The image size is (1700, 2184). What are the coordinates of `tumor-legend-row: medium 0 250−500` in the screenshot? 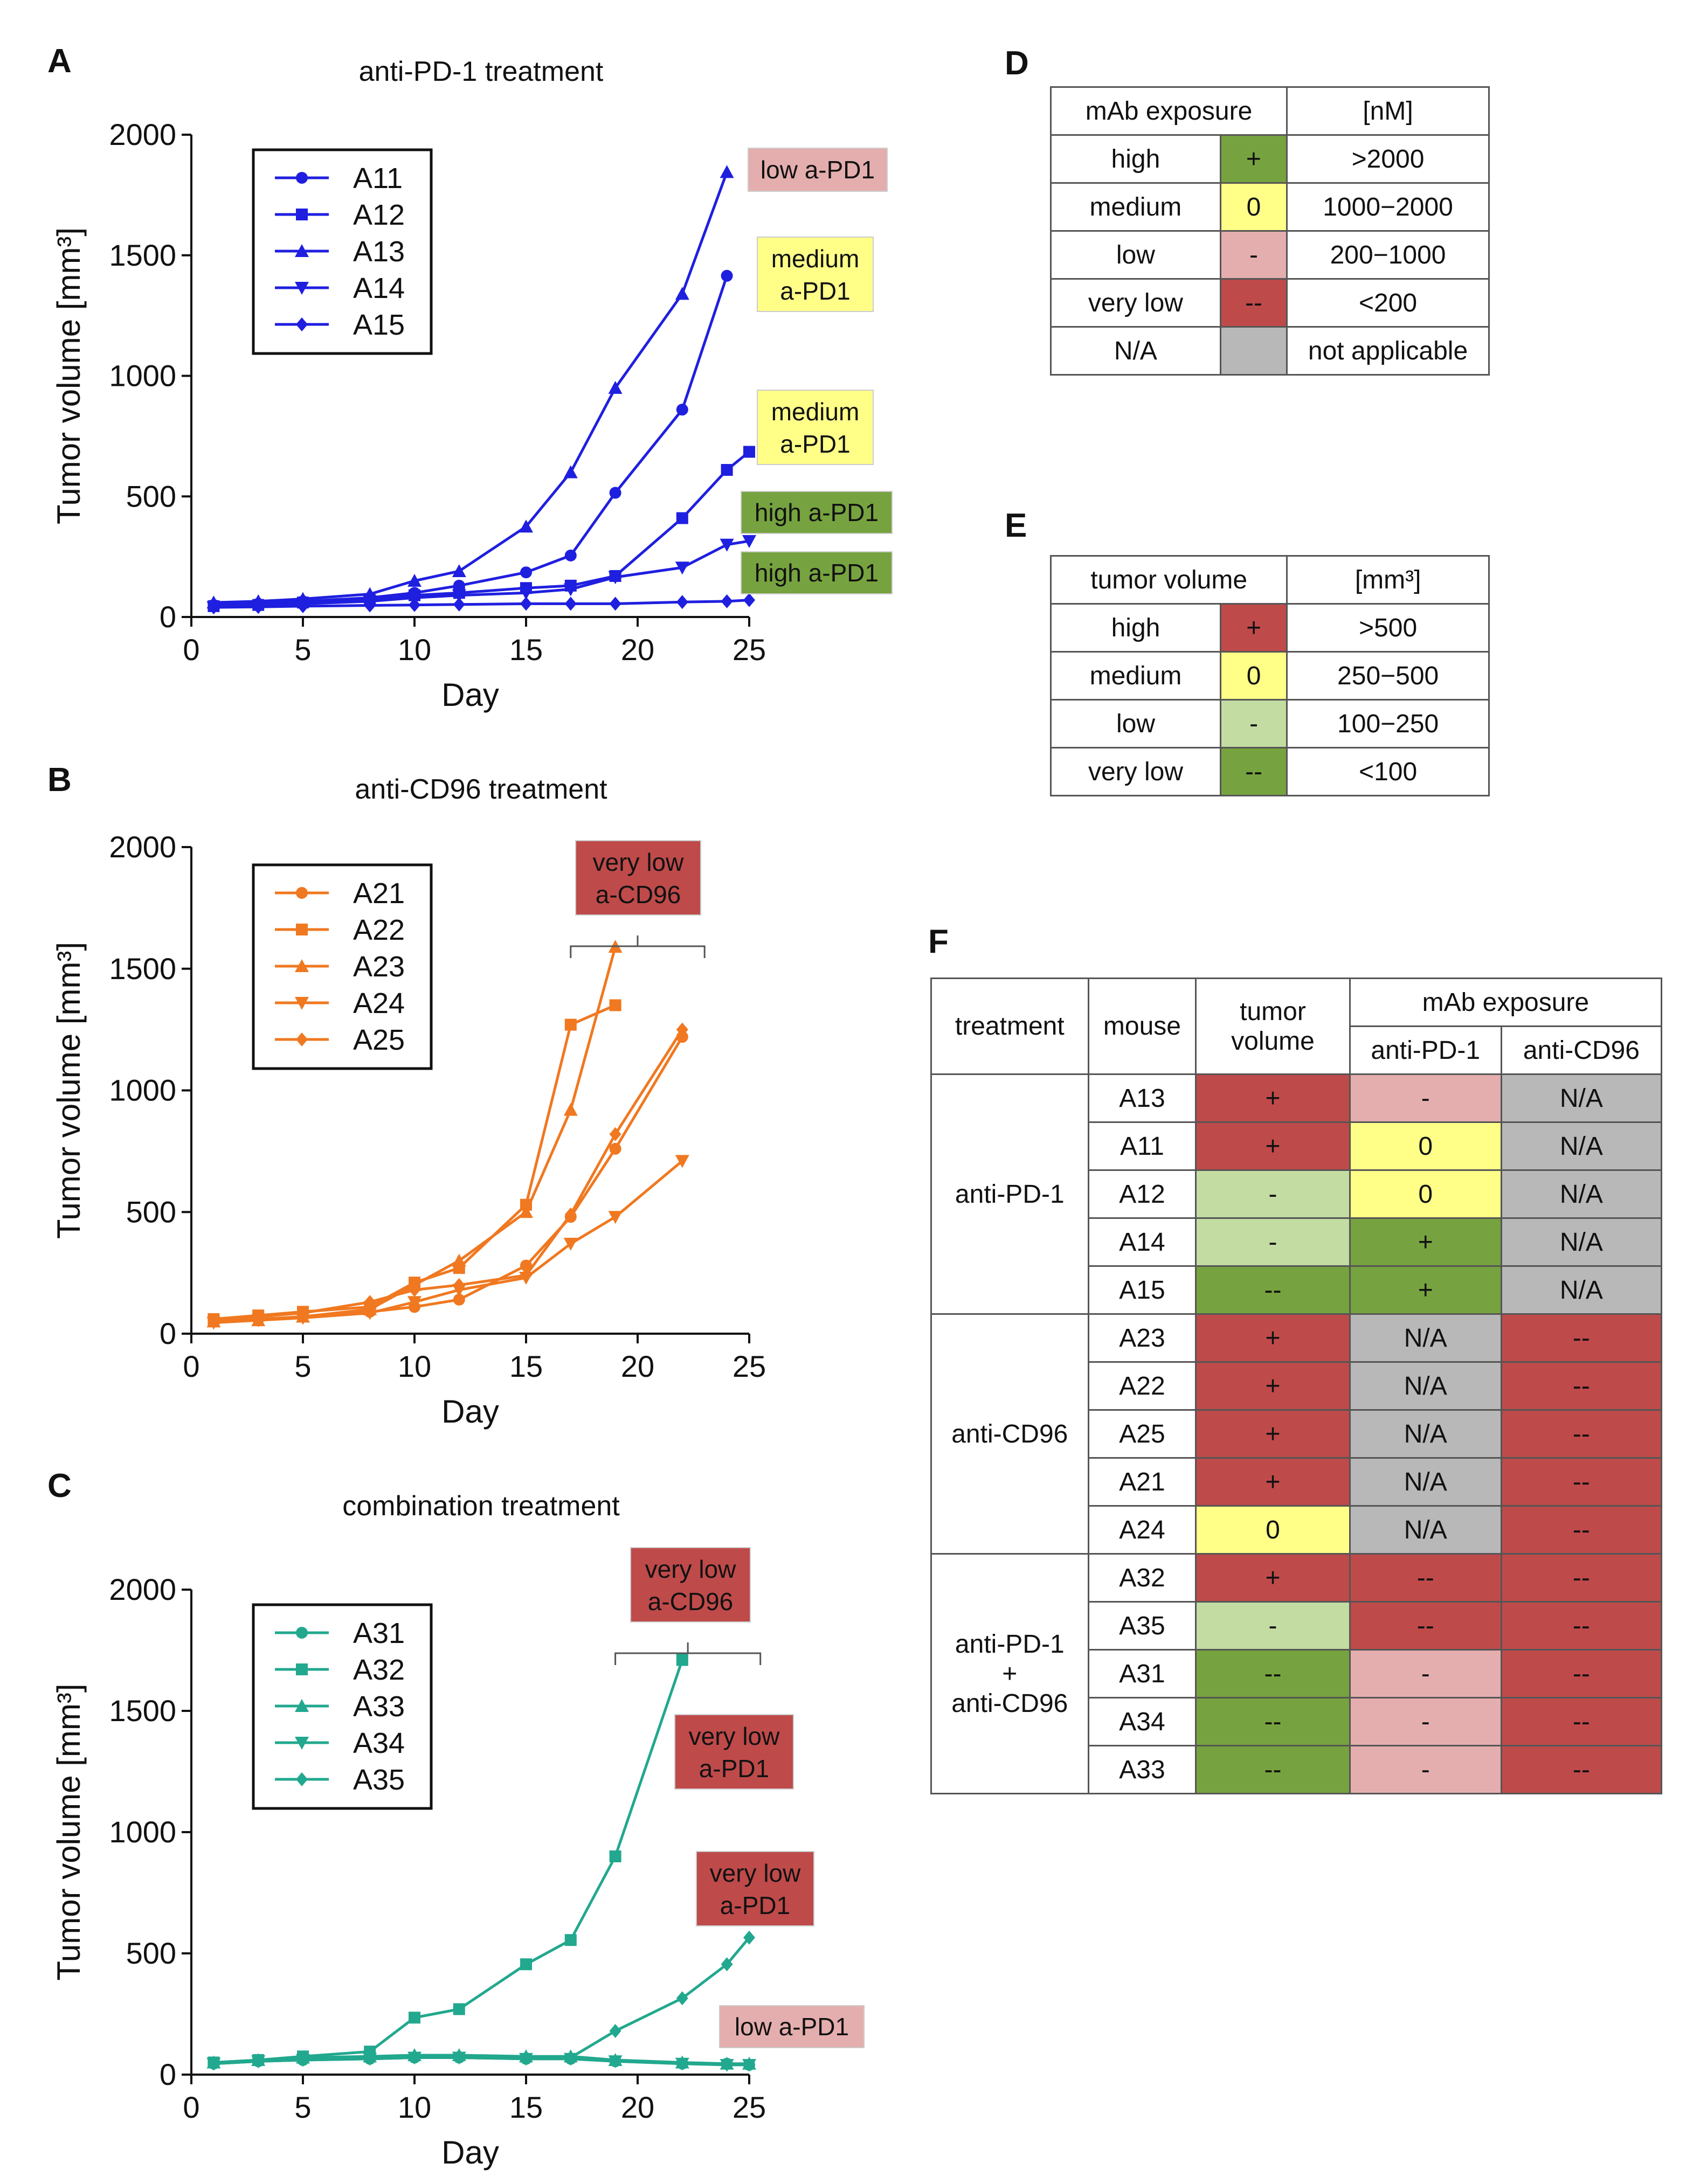 It's located at (1270, 676).